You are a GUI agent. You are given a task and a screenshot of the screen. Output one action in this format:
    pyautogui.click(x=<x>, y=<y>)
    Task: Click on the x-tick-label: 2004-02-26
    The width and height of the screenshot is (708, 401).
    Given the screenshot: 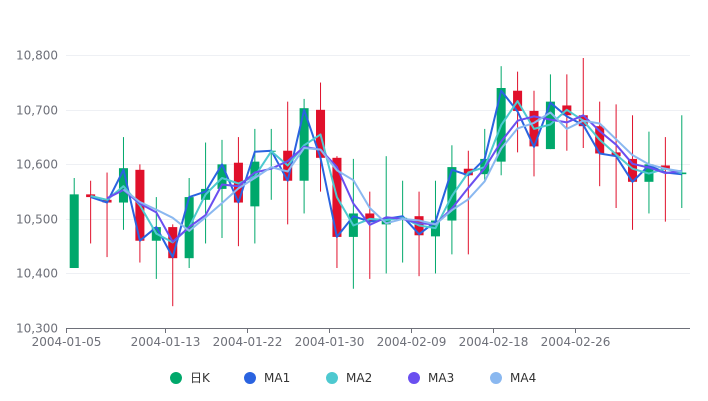 What is the action you would take?
    pyautogui.click(x=576, y=342)
    